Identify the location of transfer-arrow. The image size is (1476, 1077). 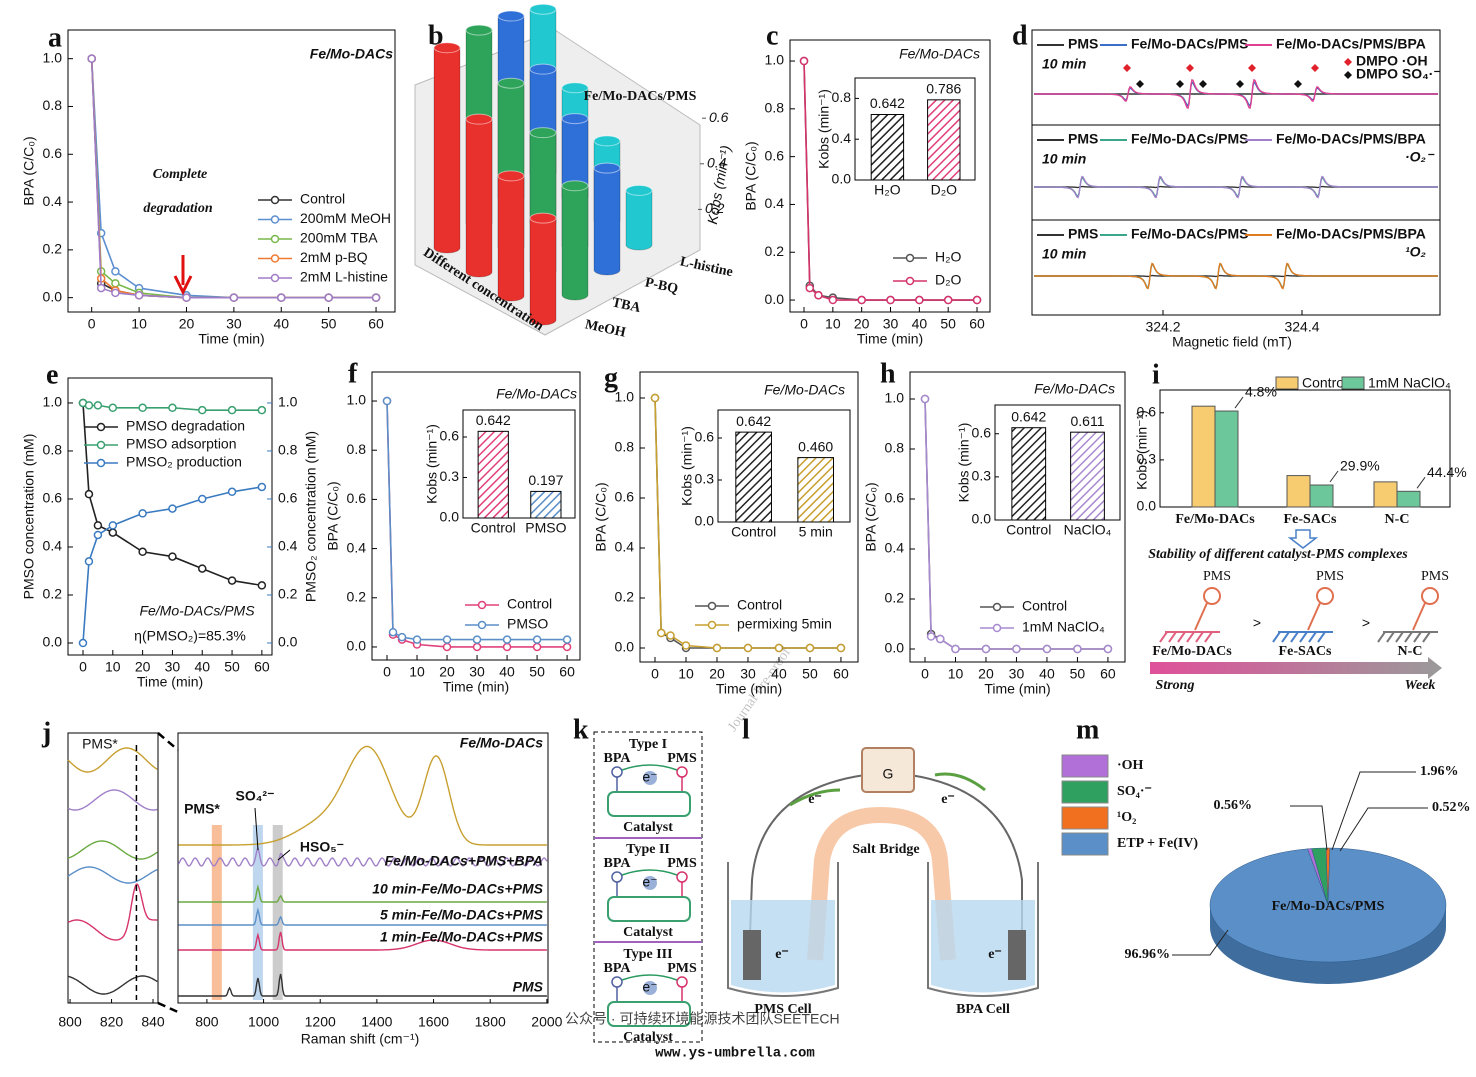
(649, 767).